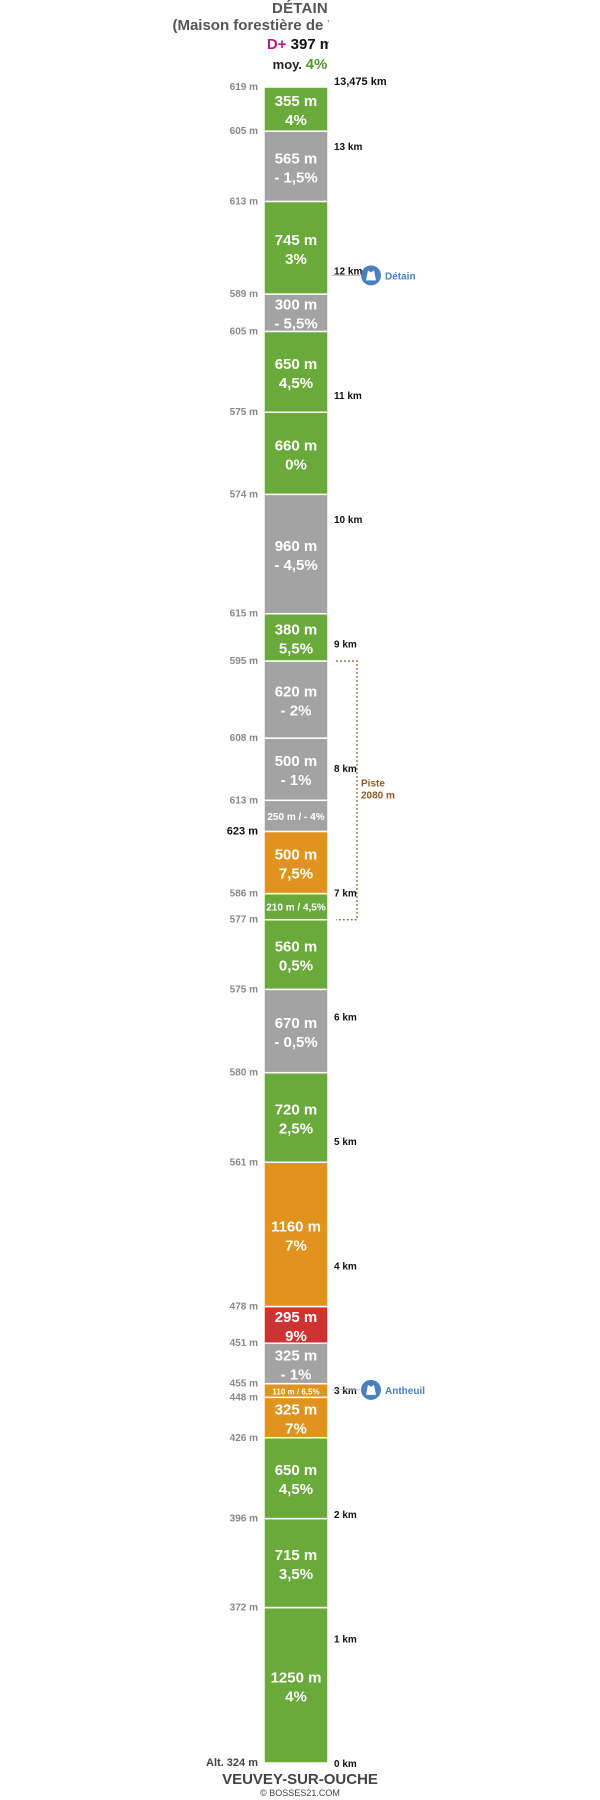 The width and height of the screenshot is (600, 1800). Describe the element at coordinates (296, 947) in the screenshot. I see `segment-length-10: 560 m` at that location.